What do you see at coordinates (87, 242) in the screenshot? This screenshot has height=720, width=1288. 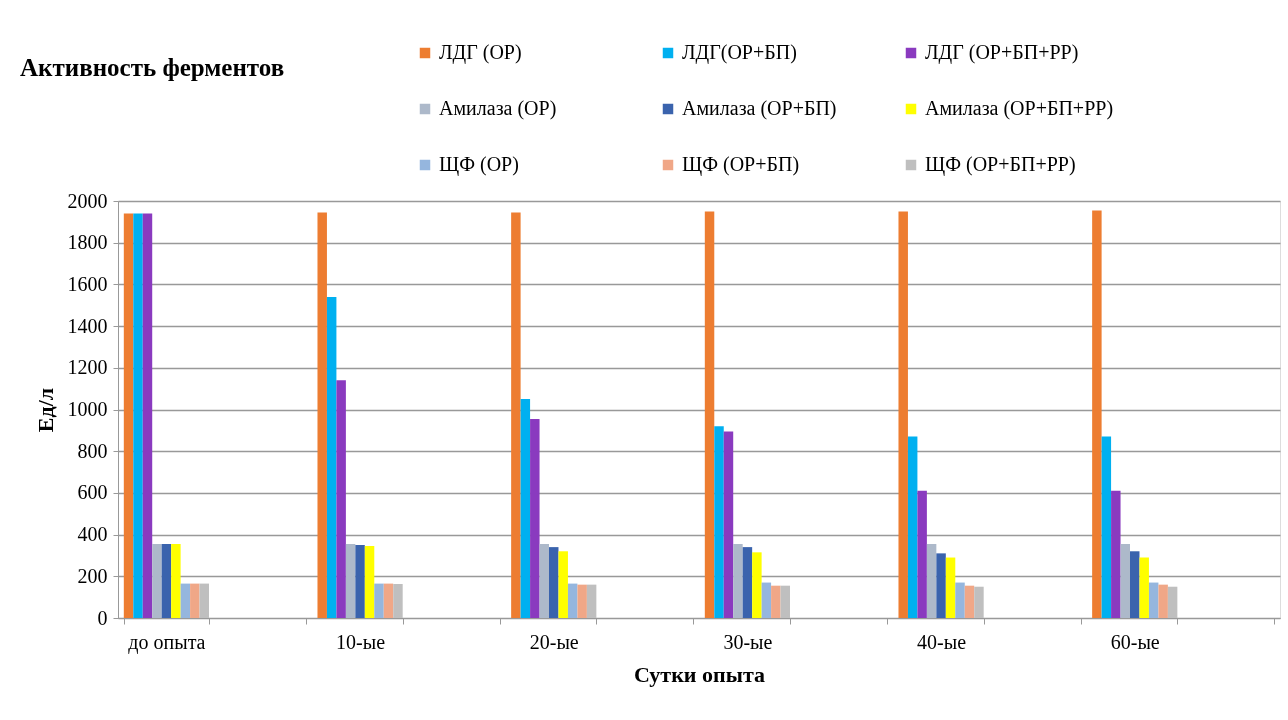 I see `y-tick-label: 1800` at bounding box center [87, 242].